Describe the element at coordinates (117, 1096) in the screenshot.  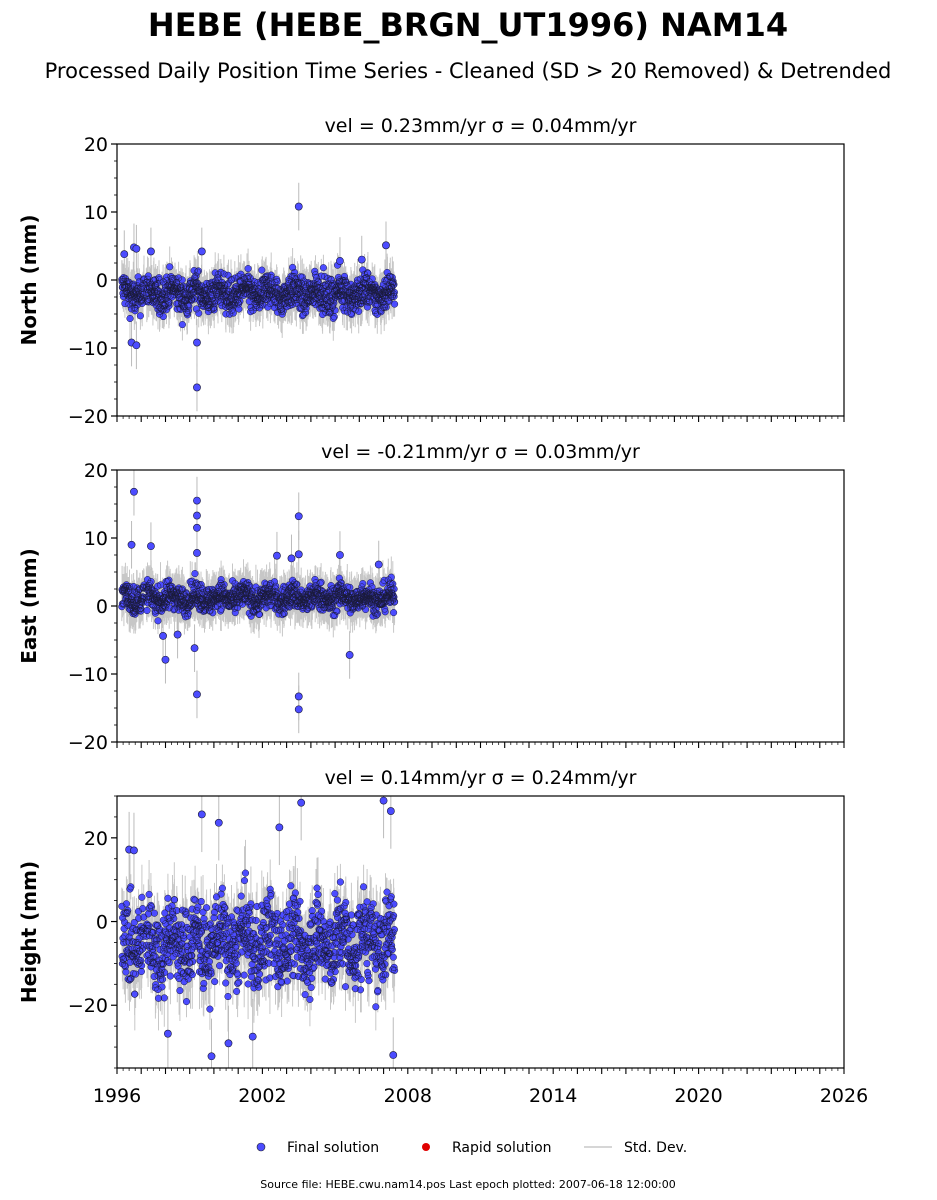
I see `x-tick-label: 1996` at that location.